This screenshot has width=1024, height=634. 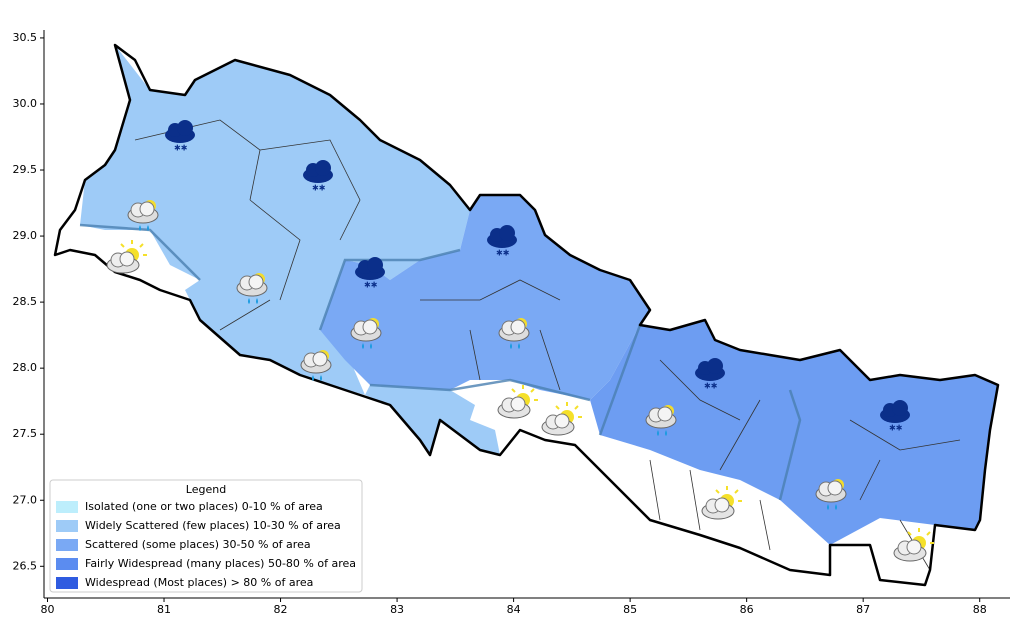 I want to click on x-tick-label: 86, so click(x=747, y=609).